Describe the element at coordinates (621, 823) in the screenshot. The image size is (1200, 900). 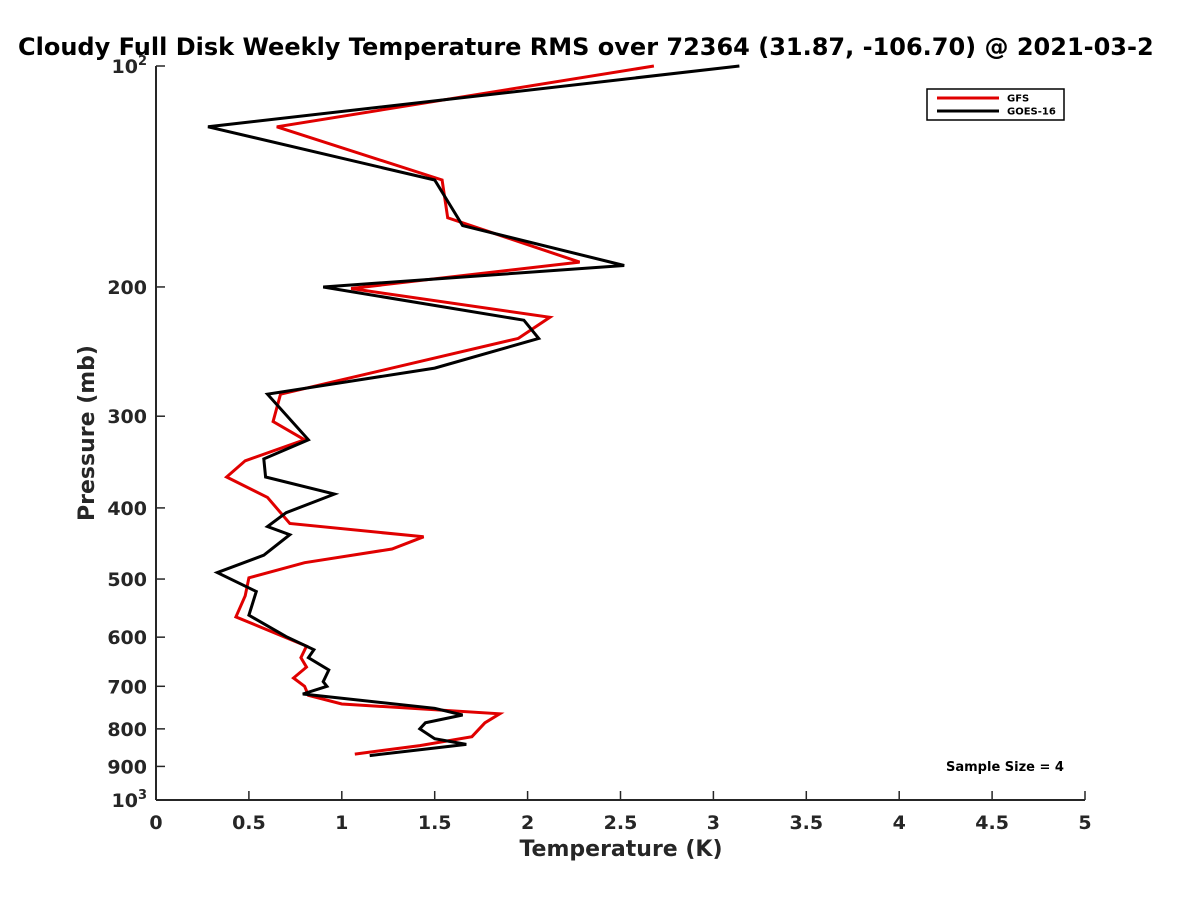
I see `x-tick-label: 2.5` at that location.